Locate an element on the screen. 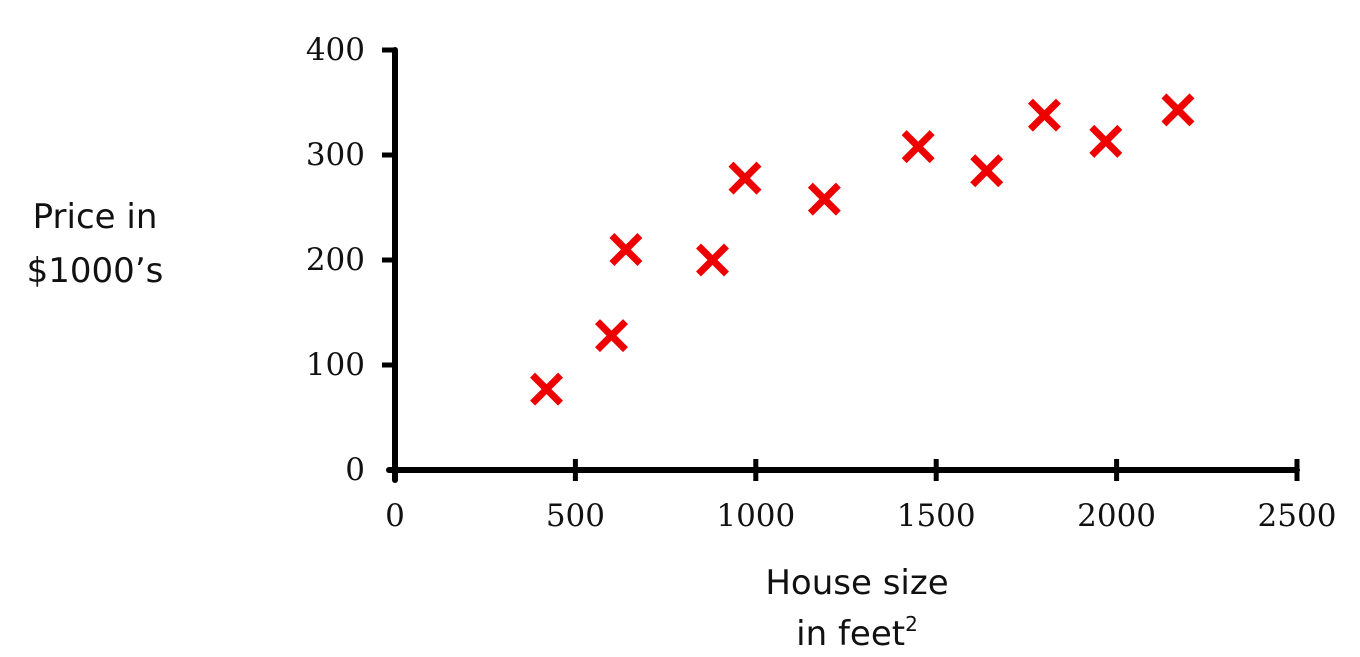  x-axis-label-line-2: in feet2 is located at coordinates (857, 633).